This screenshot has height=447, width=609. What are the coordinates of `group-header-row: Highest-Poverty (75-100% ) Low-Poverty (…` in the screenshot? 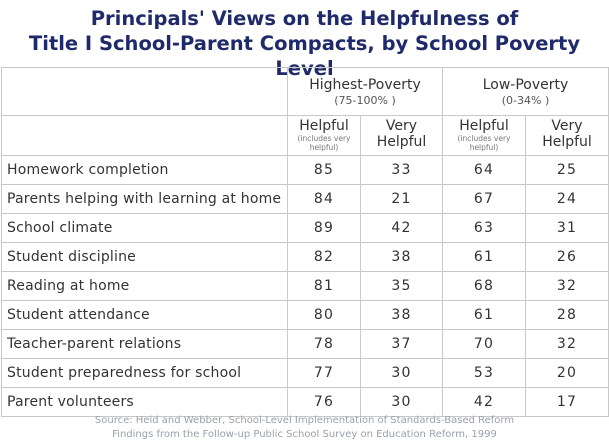 It's located at (305, 91).